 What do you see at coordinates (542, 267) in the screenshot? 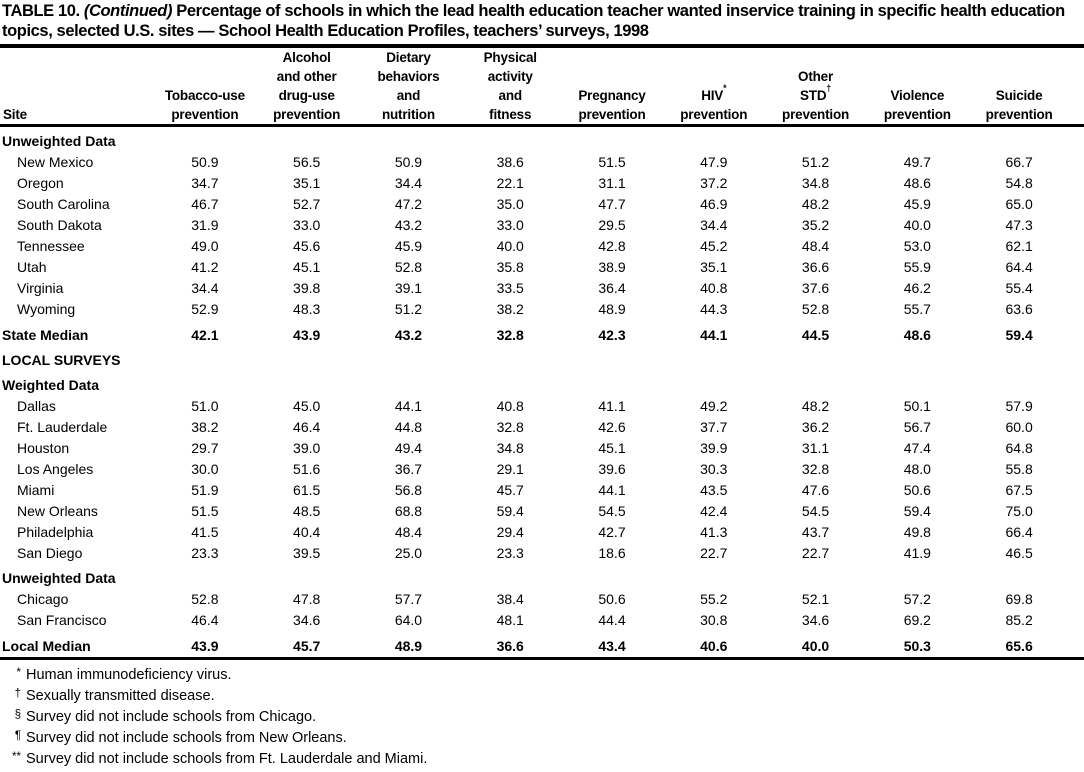
I see `table-row: Utah 41.2 45.1 52.8 35.8 38.9 35.1 36.6 55.9 64.4` at bounding box center [542, 267].